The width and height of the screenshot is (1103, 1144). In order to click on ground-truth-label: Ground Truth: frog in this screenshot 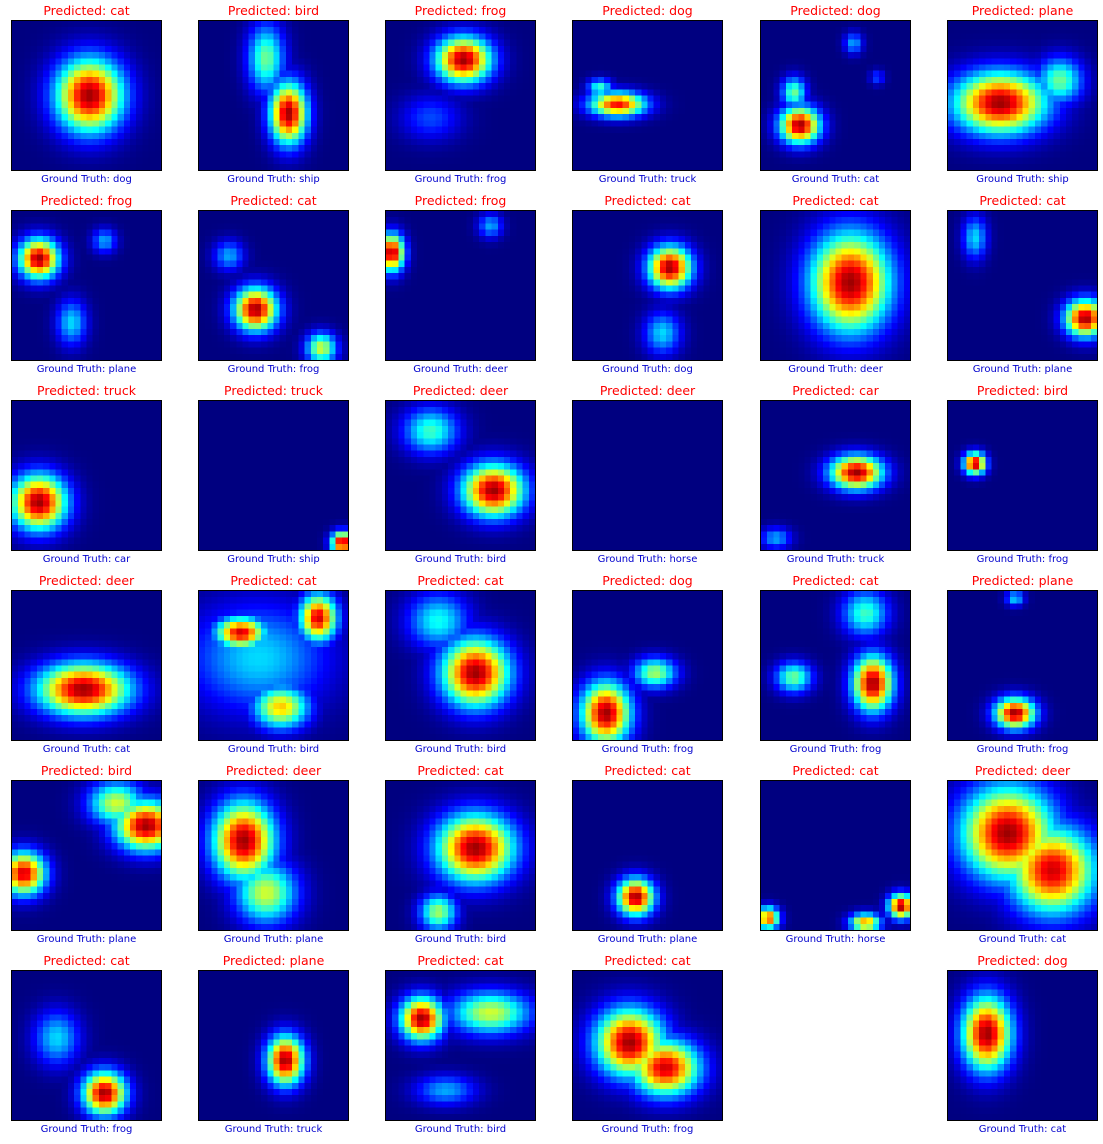, I will do `click(273, 369)`.